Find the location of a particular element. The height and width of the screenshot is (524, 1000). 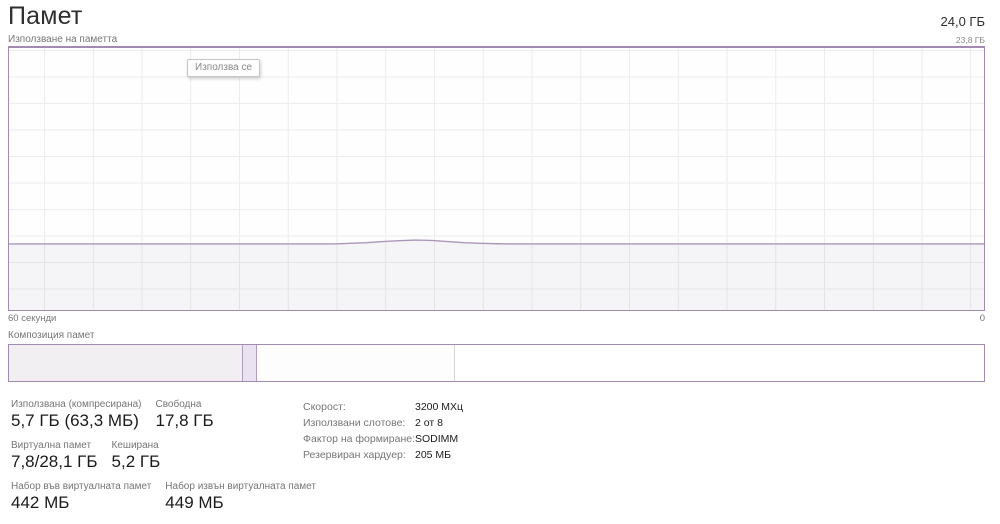

page-title: Памет is located at coordinates (45, 16).